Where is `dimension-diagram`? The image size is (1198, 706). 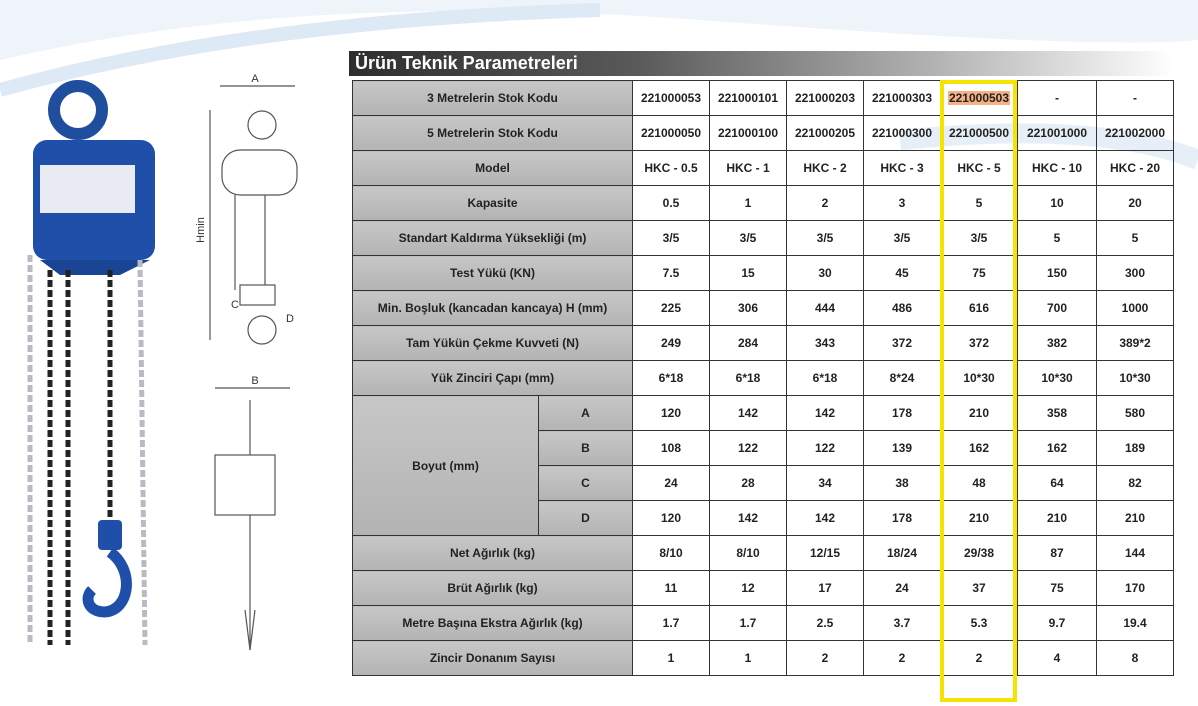
dimension-diagram is located at coordinates (253, 368).